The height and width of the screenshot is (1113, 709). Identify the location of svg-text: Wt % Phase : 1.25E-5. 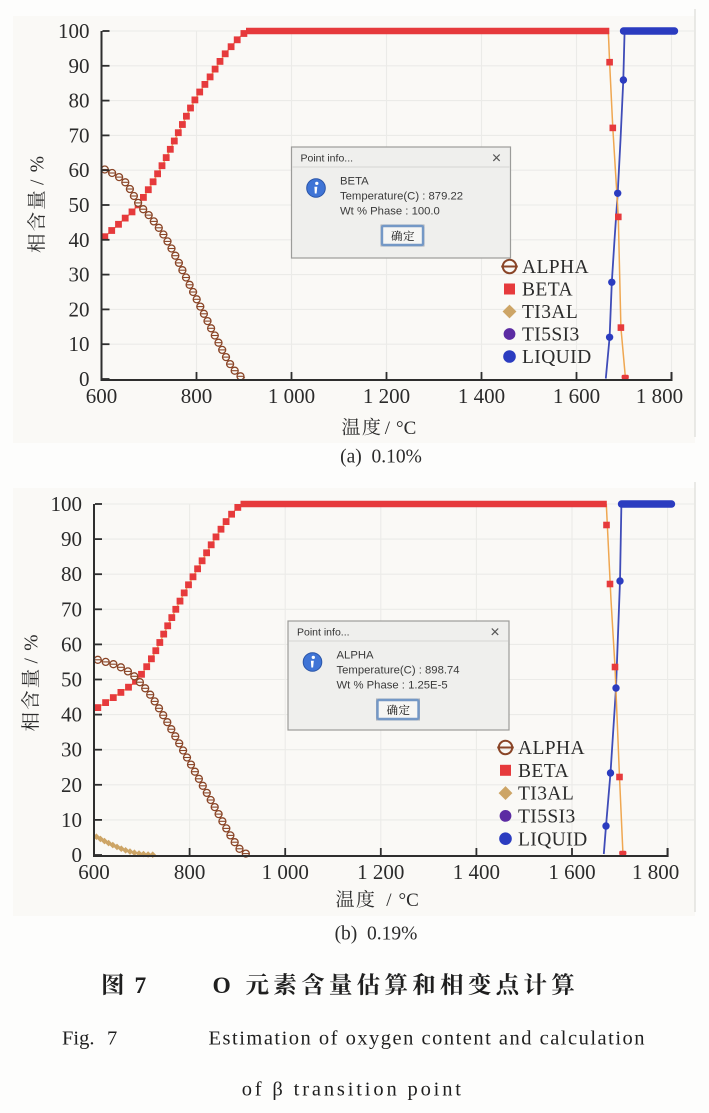
(392, 686).